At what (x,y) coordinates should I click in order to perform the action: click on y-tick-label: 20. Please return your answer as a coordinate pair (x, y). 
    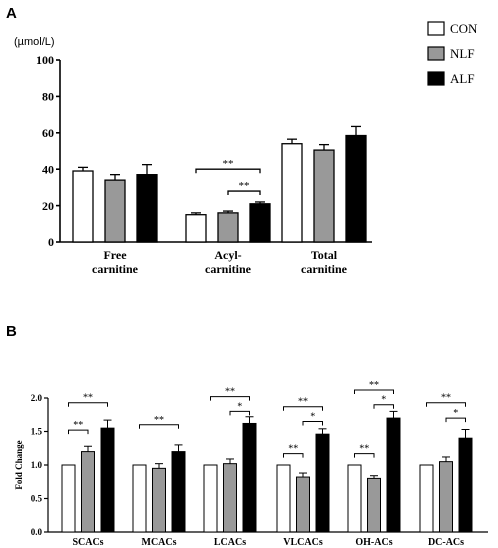
    Looking at the image, I should click on (48, 206).